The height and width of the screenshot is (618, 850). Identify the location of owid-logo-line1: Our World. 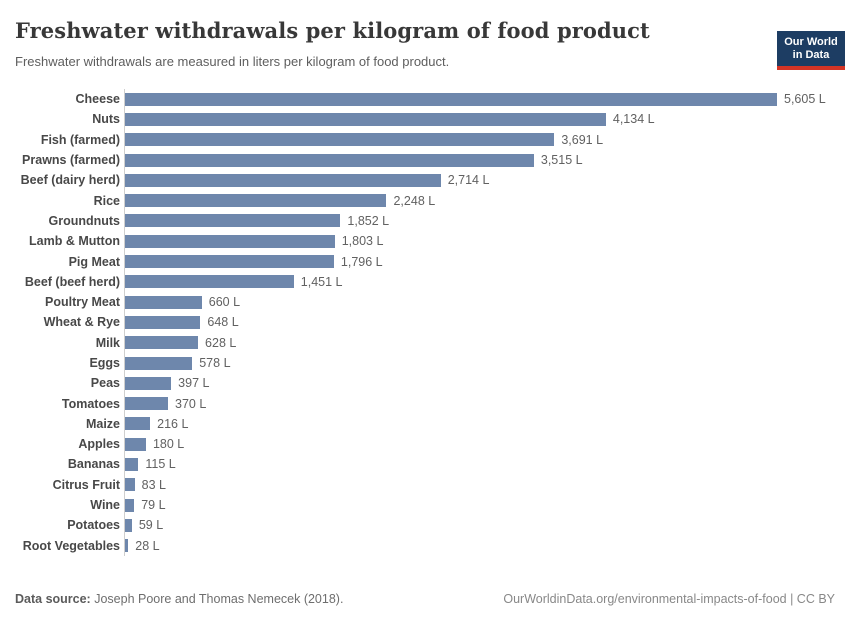
(811, 42).